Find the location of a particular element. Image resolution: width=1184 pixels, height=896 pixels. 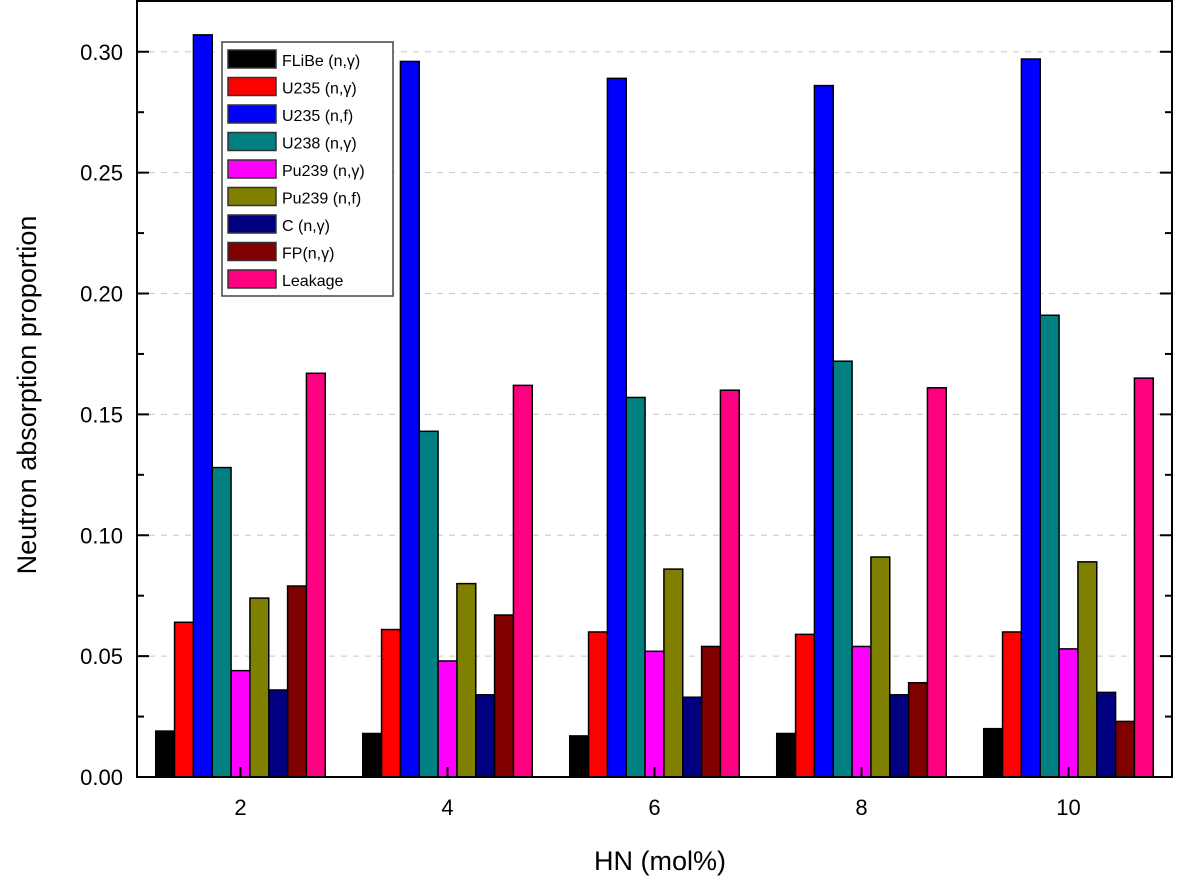

legend-label: FP(n,γ) is located at coordinates (308, 254).